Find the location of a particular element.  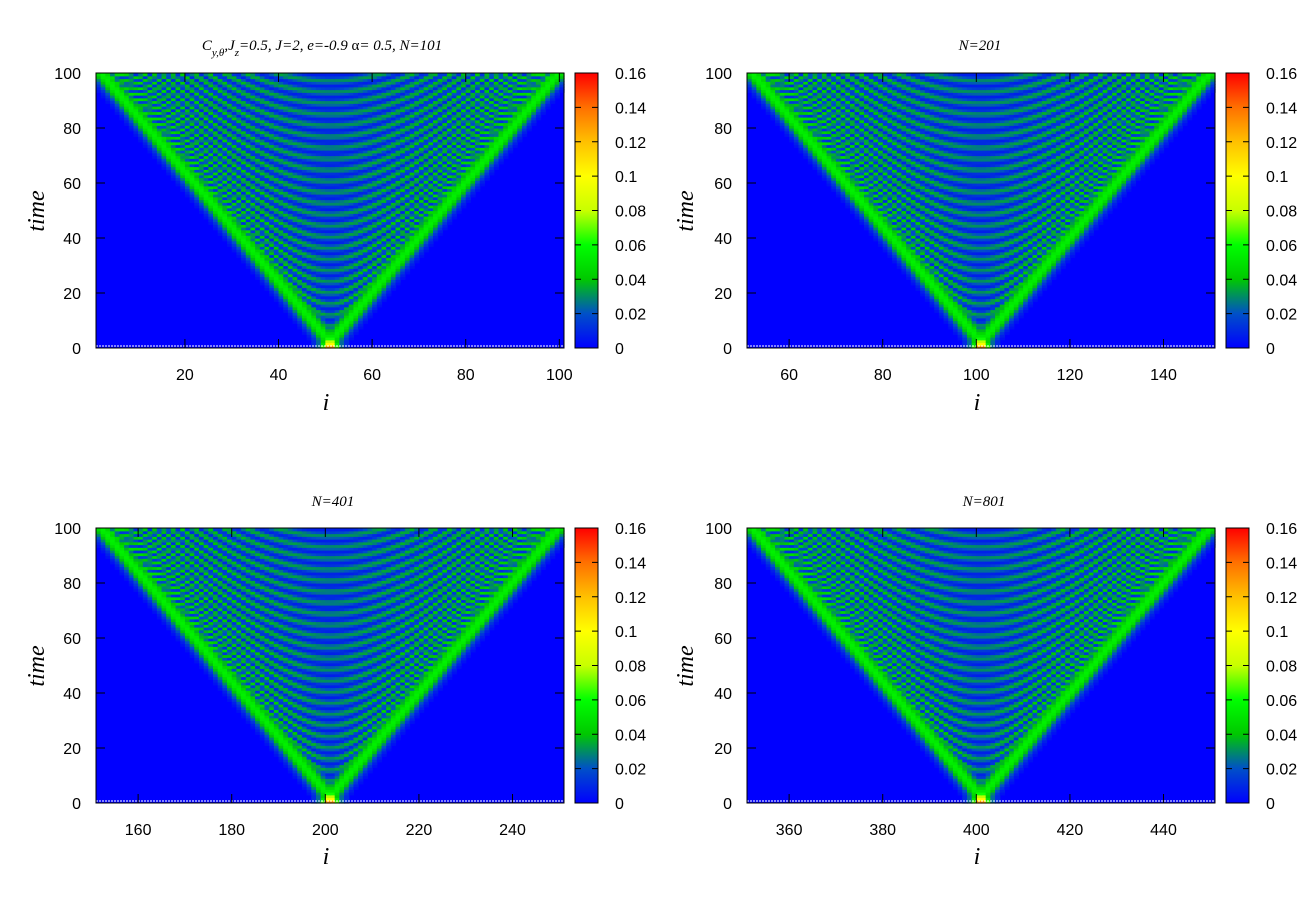

heatmap is located at coordinates (330, 211).